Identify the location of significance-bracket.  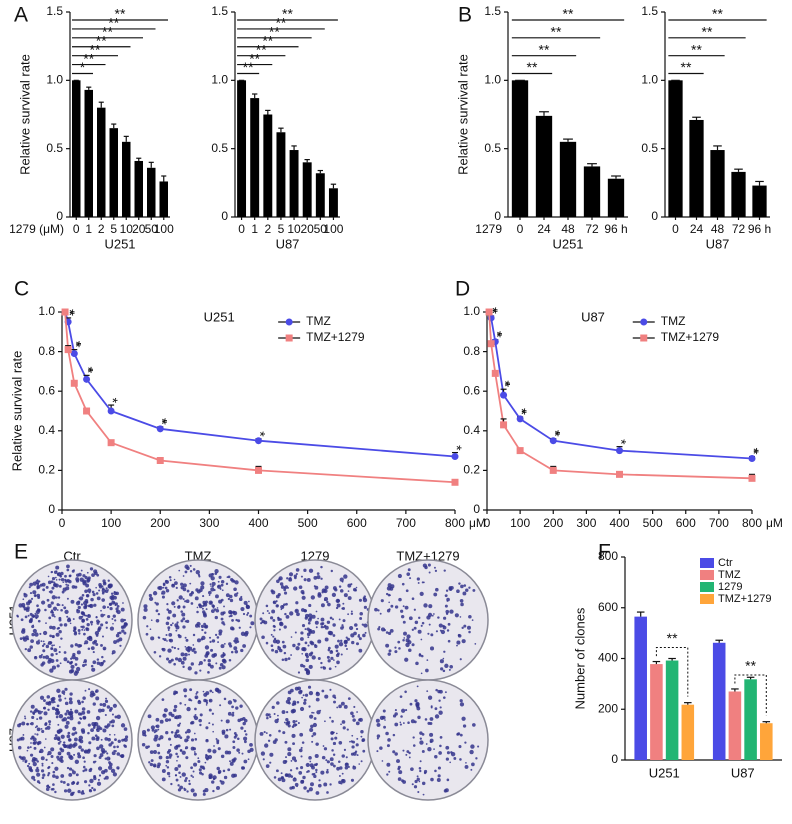
(750, 695).